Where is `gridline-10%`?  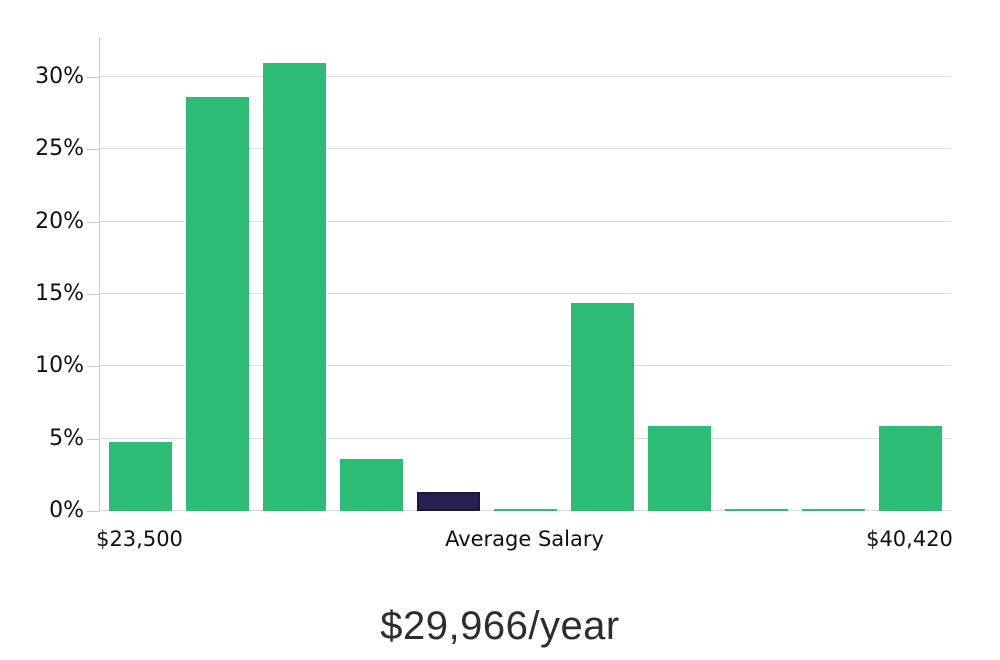
gridline-10% is located at coordinates (525, 365).